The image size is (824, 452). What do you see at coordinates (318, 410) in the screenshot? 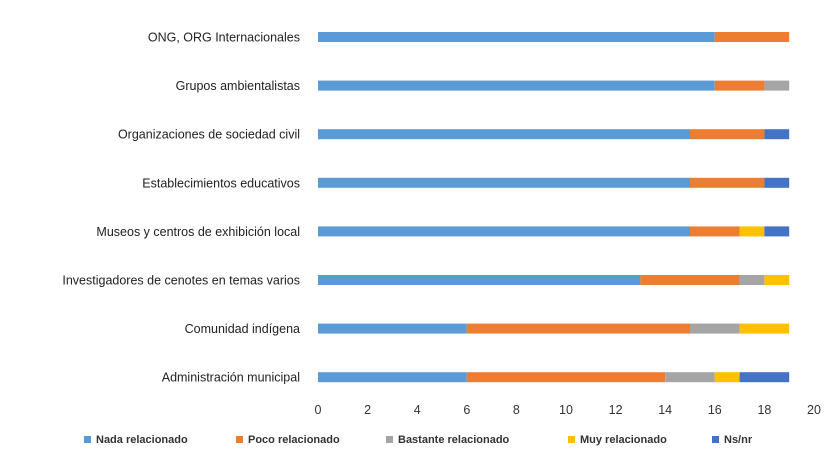
I see `x-tick-label: 0` at bounding box center [318, 410].